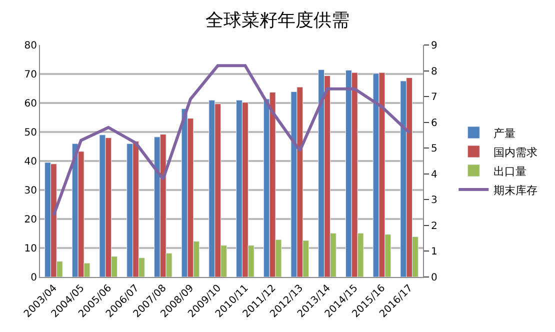  What do you see at coordinates (33, 278) in the screenshot?
I see `y-tick-label: 0` at bounding box center [33, 278].